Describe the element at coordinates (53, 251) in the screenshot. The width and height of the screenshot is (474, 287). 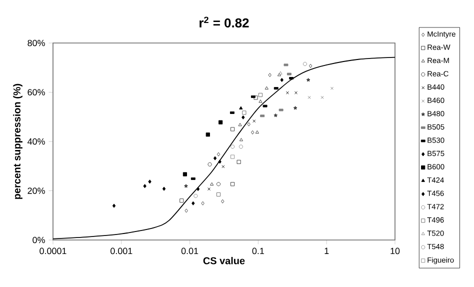
I see `x-tick-label: 0.0001` at that location.